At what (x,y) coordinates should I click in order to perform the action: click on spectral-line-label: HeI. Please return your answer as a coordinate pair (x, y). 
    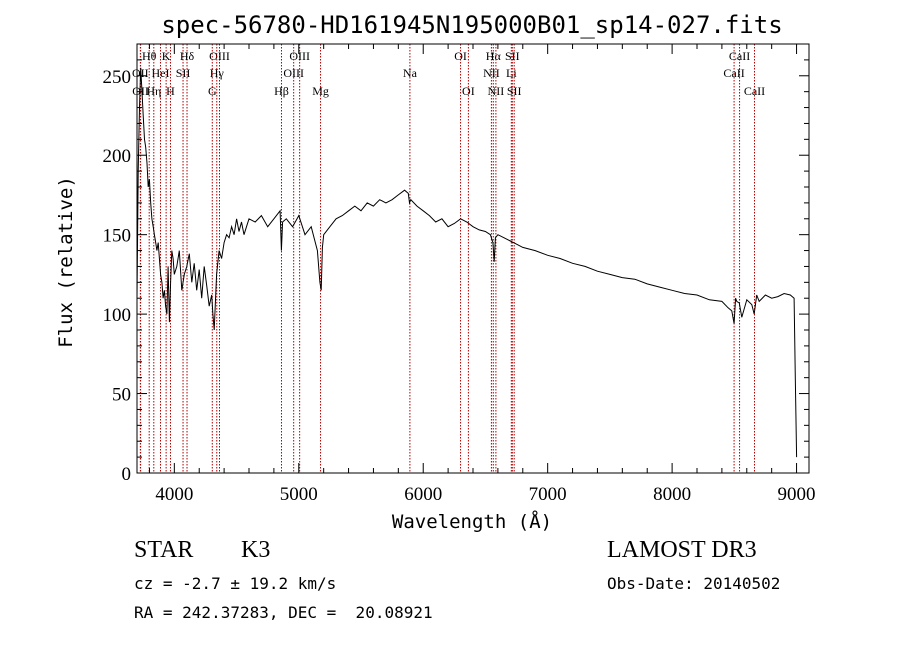
    Looking at the image, I should click on (161, 73).